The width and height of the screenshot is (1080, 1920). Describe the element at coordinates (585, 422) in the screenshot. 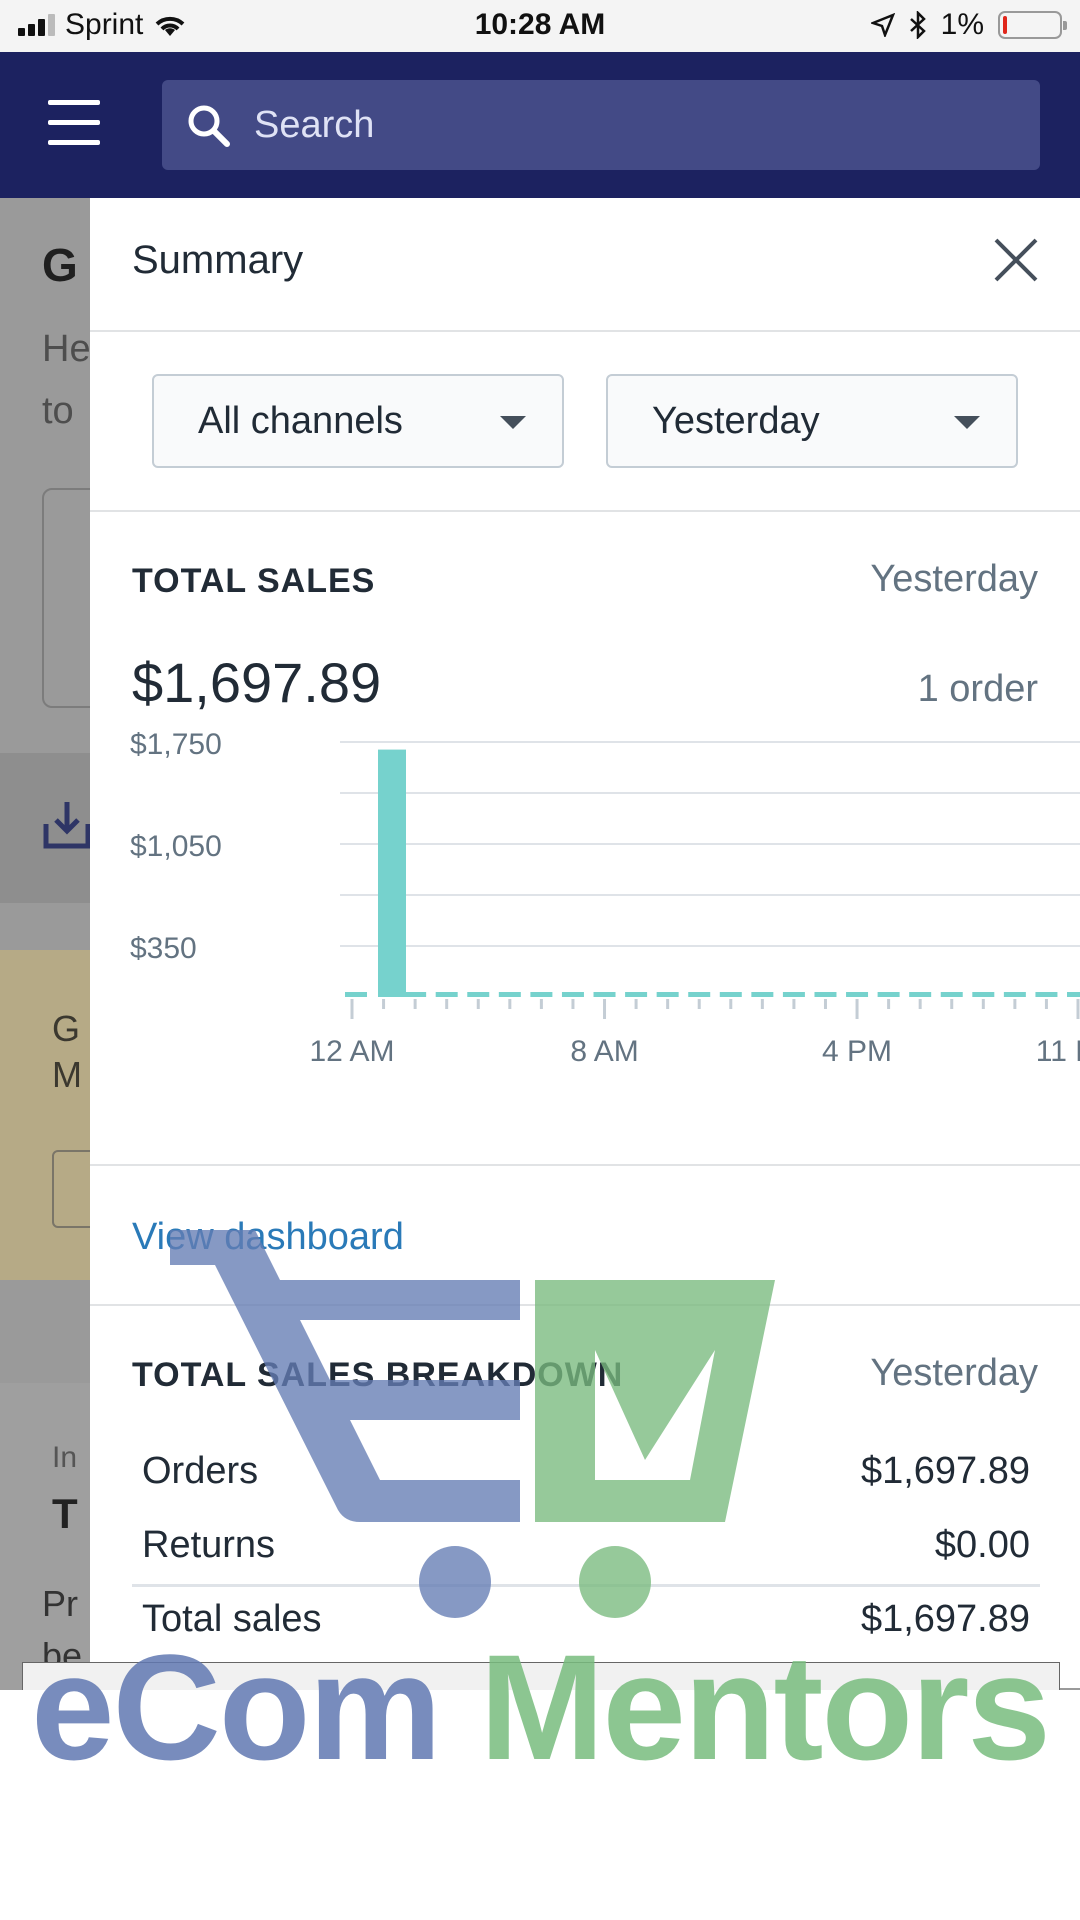

I see `filters-row: All channels Yesterday` at that location.